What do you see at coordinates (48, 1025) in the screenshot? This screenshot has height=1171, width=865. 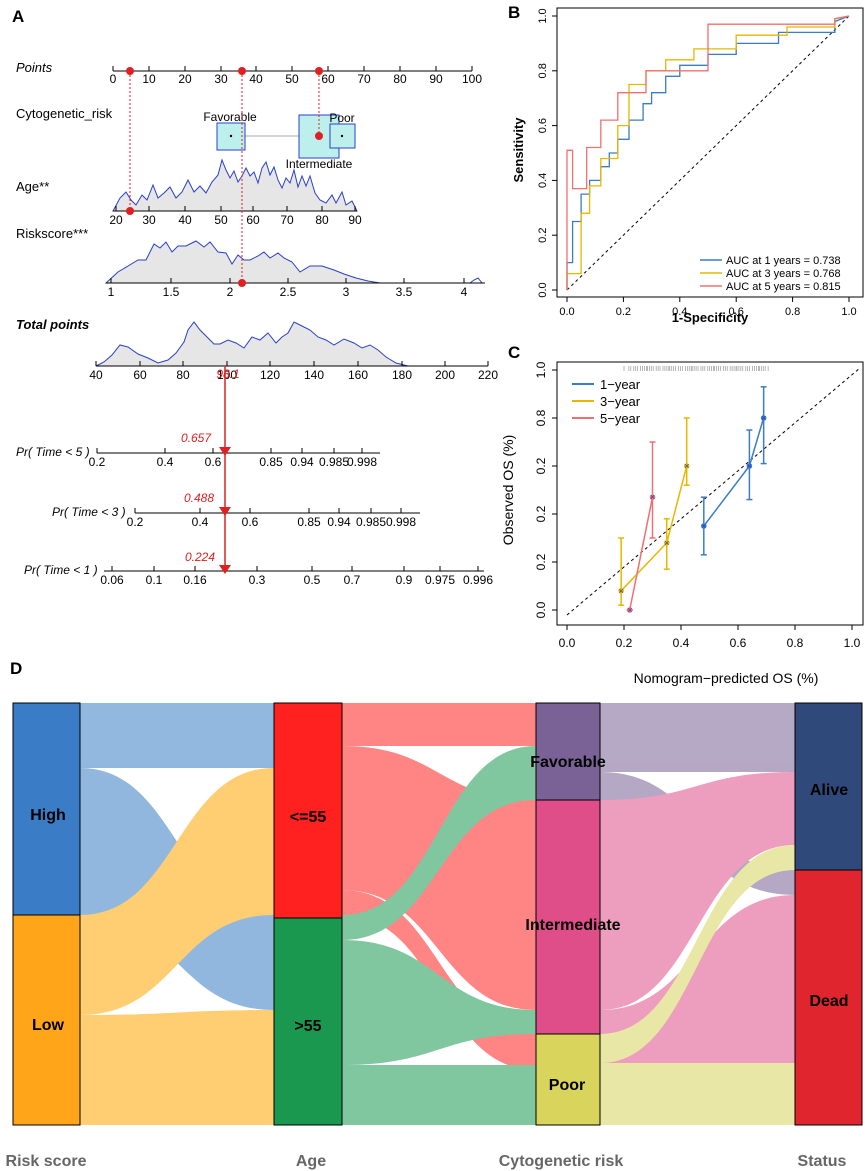 I see `node-low-label: Low` at bounding box center [48, 1025].